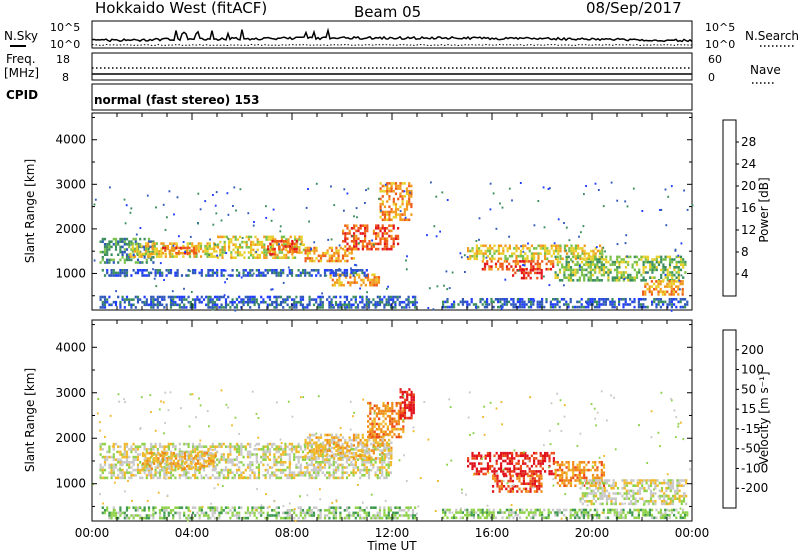 The height and width of the screenshot is (554, 800). I want to click on velocity-ytick-label: 1000, so click(70, 484).